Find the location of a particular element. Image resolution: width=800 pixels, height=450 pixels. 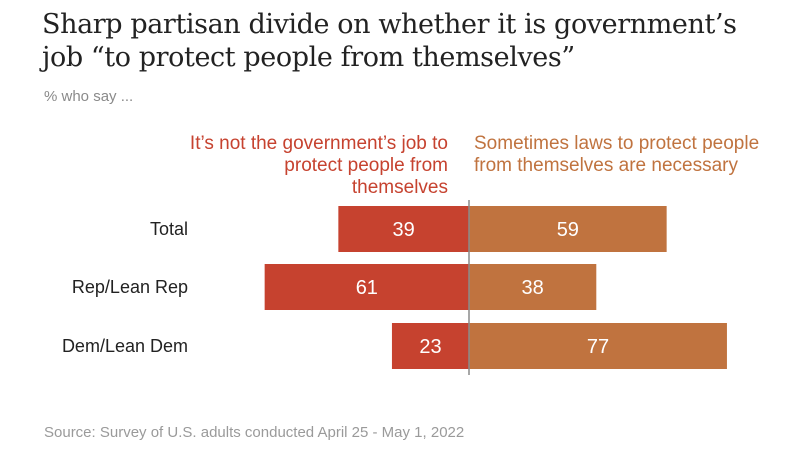

value-label-right-0: 59 is located at coordinates (568, 230).